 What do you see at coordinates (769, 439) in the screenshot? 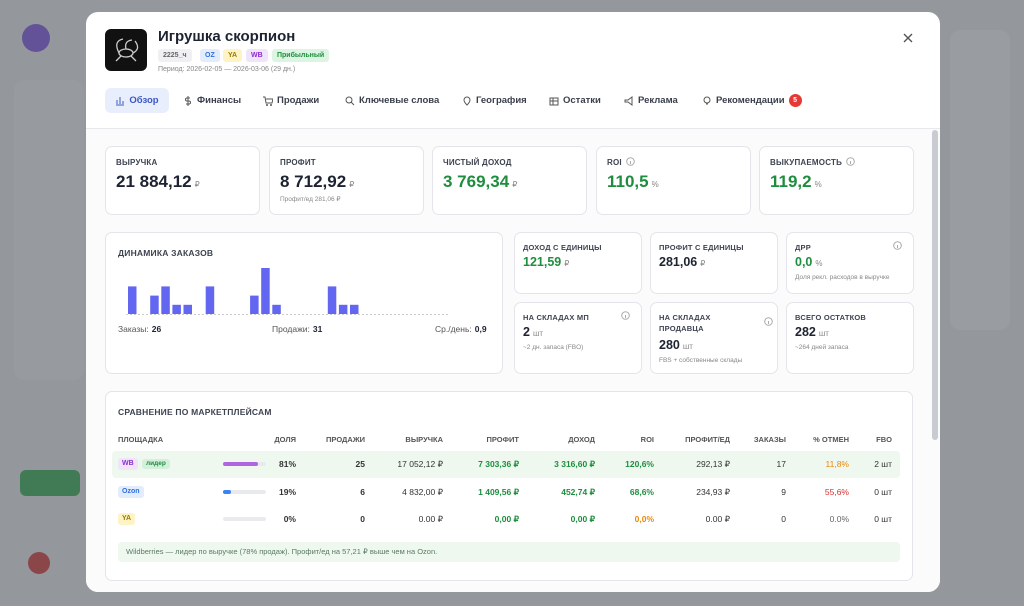
I see `column-header: ЗАКАЗЫ` at bounding box center [769, 439].